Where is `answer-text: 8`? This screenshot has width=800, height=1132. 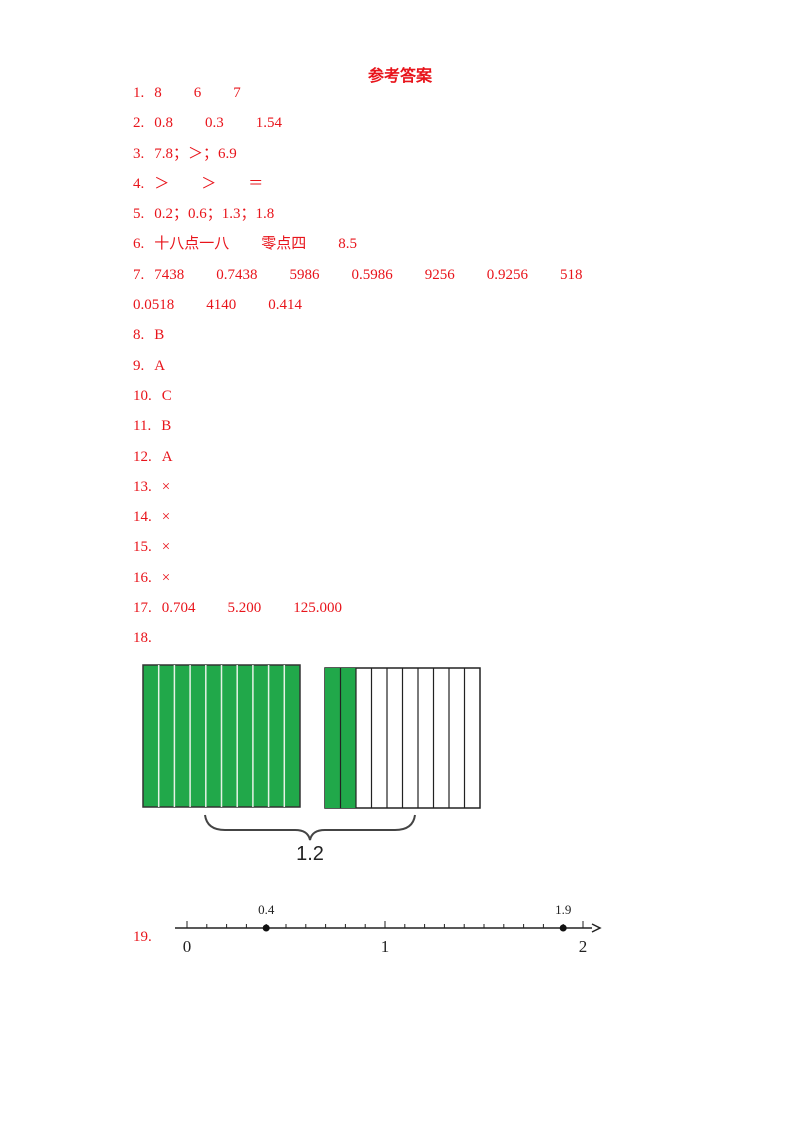
answer-text: 8 is located at coordinates (158, 93).